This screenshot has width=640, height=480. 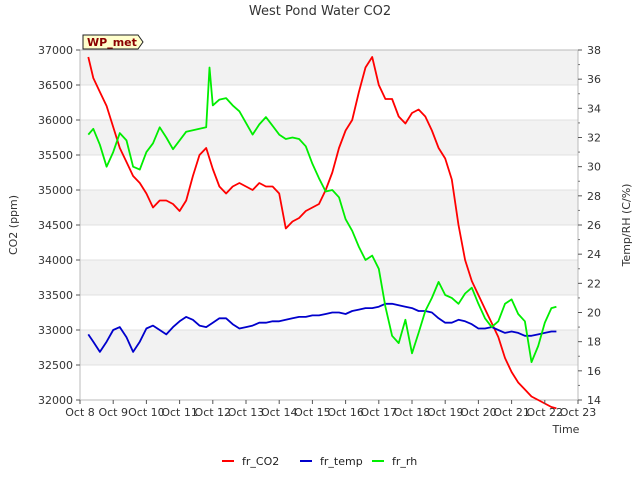 I want to click on x-tick-label: Oct 14, so click(x=279, y=412).